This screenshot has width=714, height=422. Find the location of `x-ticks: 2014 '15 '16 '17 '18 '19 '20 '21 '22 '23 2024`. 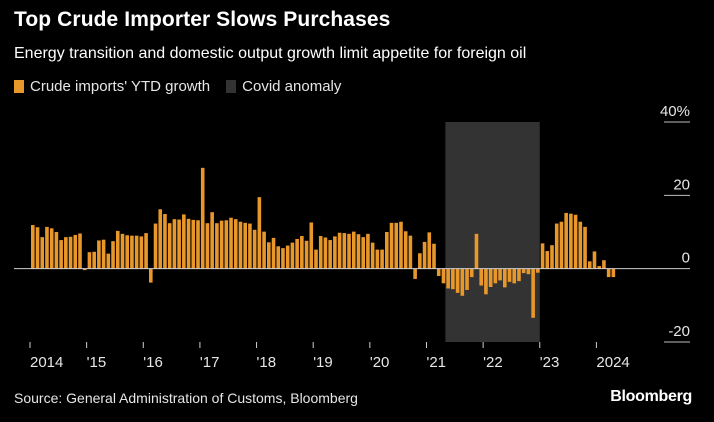

x-ticks: 2014 '15 '16 '17 '18 '19 '20 '21 '22 '23 2024 is located at coordinates (329, 356).